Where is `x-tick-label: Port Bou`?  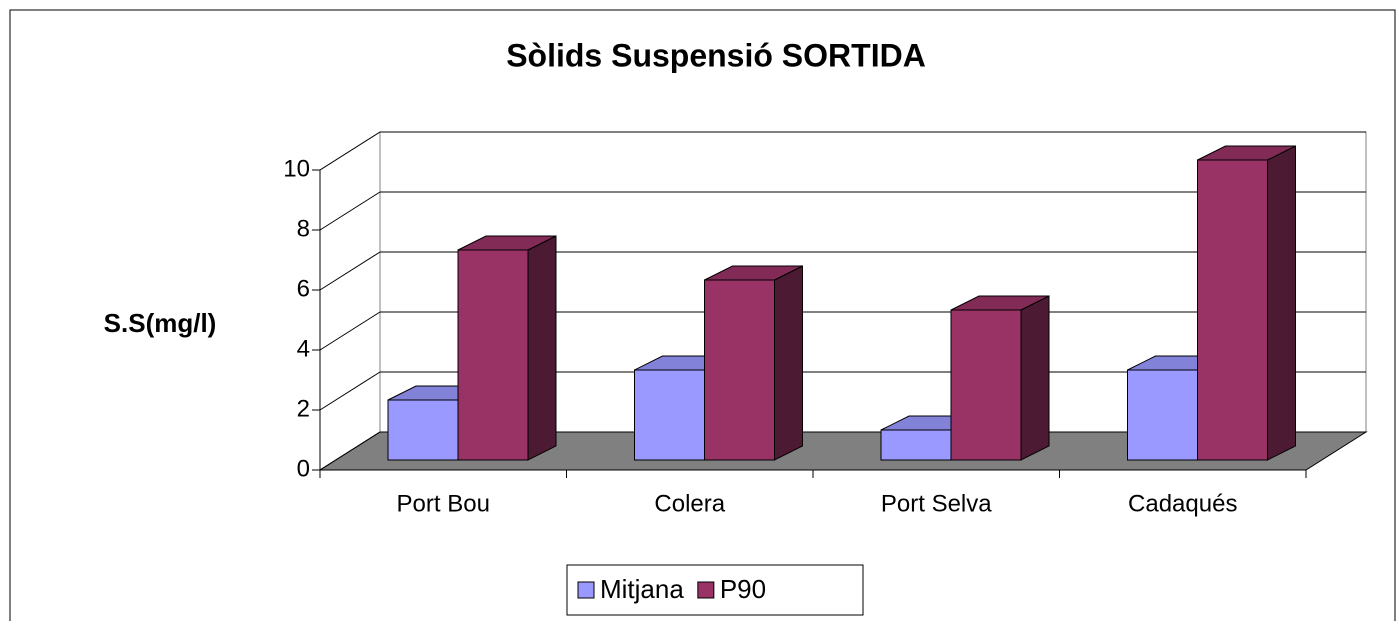
x-tick-label: Port Bou is located at coordinates (443, 503).